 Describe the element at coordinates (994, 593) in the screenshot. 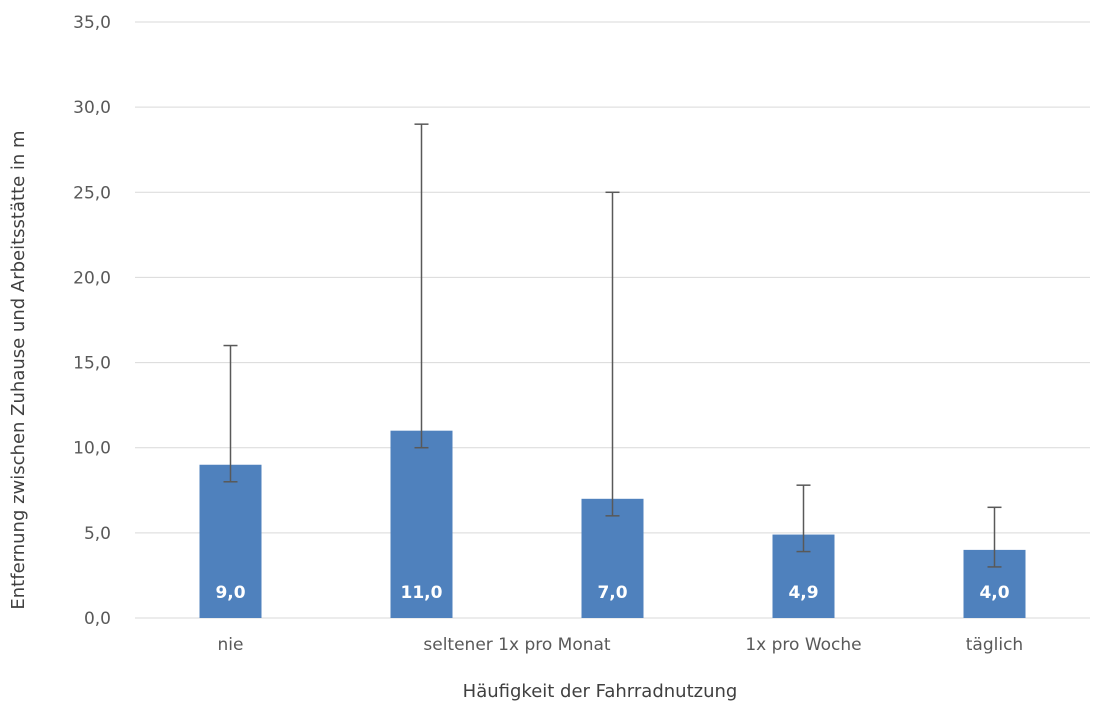

I see `bar-value-label: 4,0` at that location.